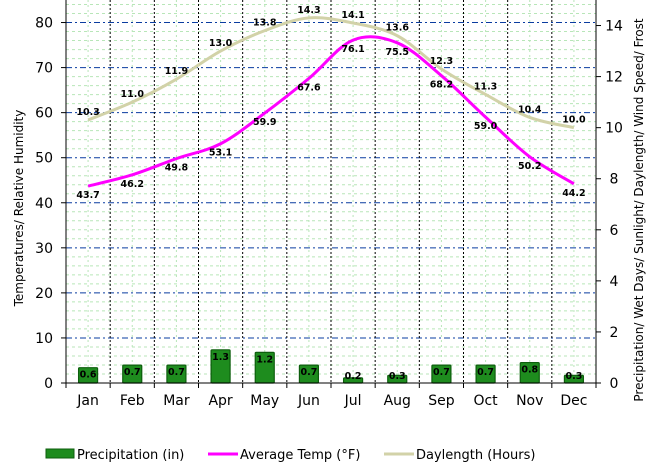  Describe the element at coordinates (265, 23) in the screenshot. I see `daylength-label: 13.8` at that location.